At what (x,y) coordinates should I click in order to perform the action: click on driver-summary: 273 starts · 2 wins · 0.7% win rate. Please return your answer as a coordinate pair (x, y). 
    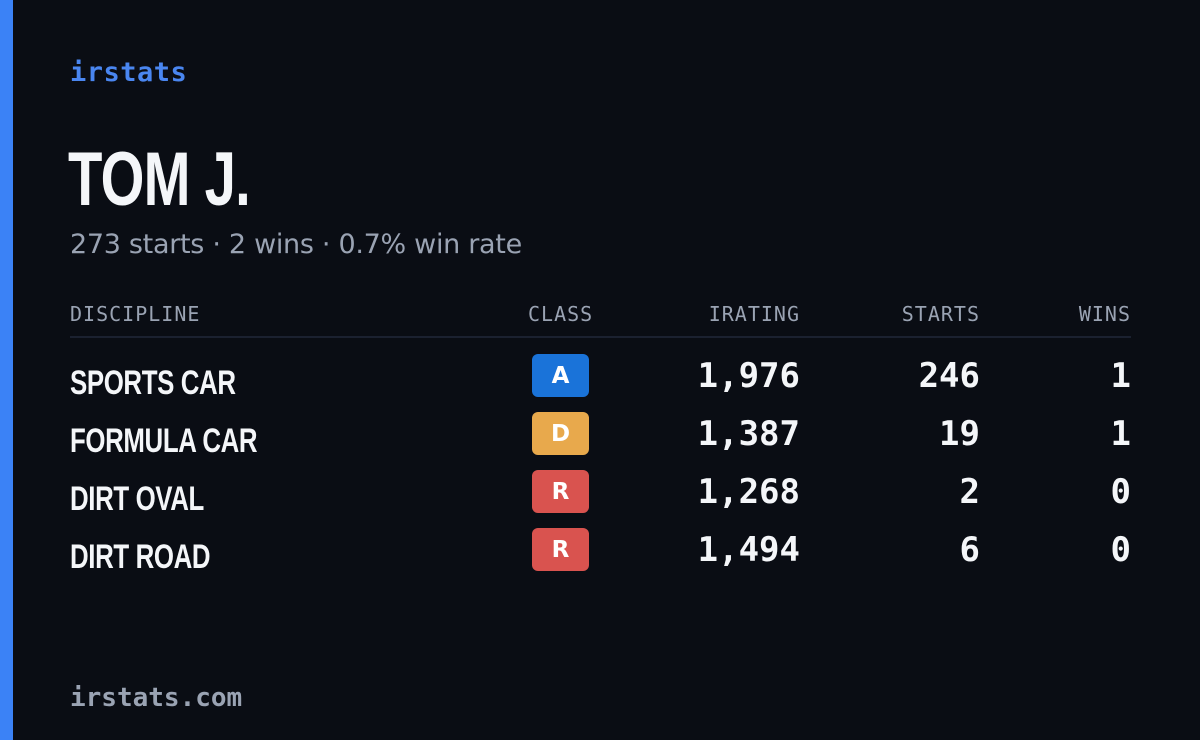
    Looking at the image, I should click on (296, 244).